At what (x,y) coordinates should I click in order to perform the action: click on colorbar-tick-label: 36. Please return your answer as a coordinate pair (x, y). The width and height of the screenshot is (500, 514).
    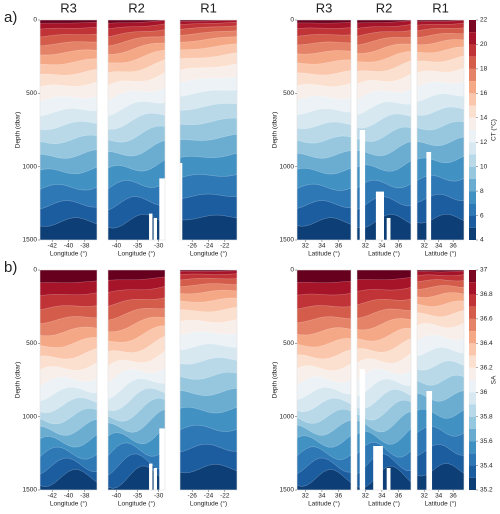
    Looking at the image, I should click on (484, 392).